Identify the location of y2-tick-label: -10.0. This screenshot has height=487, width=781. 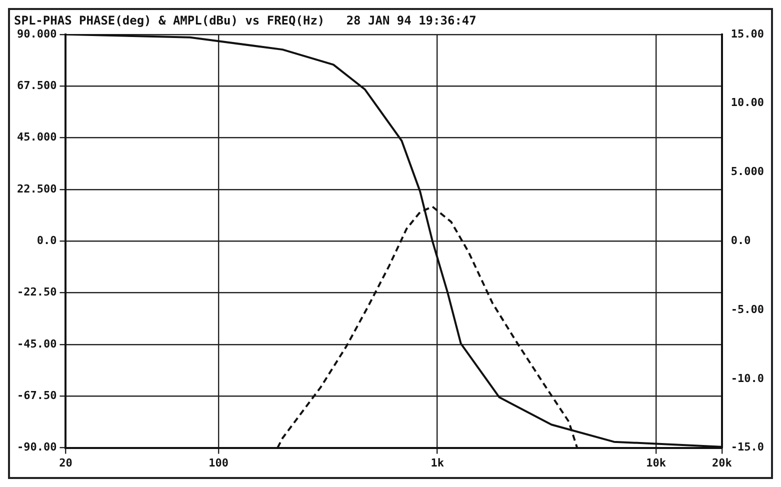
(747, 378).